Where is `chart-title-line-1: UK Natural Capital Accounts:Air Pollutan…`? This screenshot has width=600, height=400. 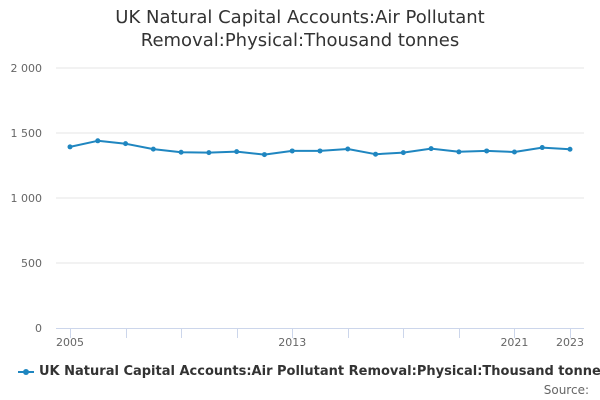
chart-title-line-1: UK Natural Capital Accounts:Air Pollutan… is located at coordinates (300, 17).